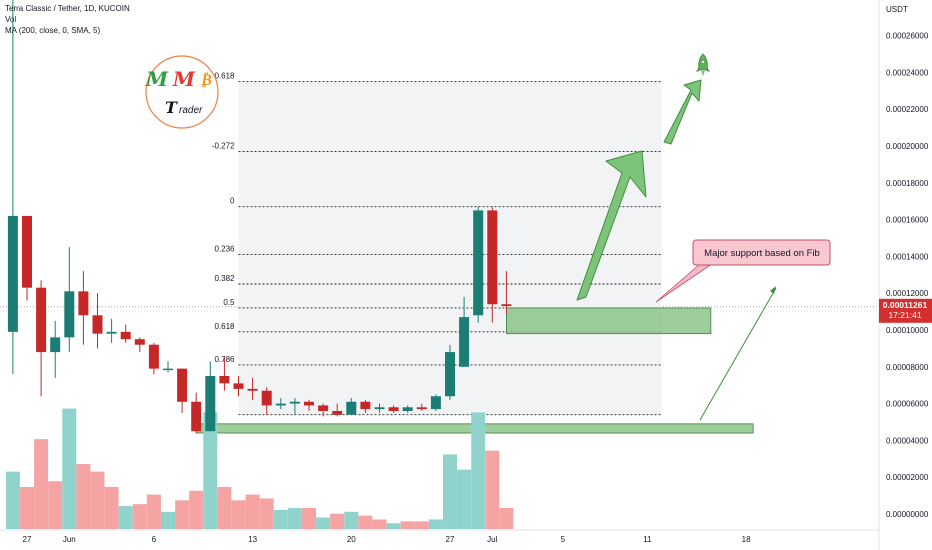 The width and height of the screenshot is (932, 550). Describe the element at coordinates (647, 539) in the screenshot. I see `time-tick-label: 11` at that location.